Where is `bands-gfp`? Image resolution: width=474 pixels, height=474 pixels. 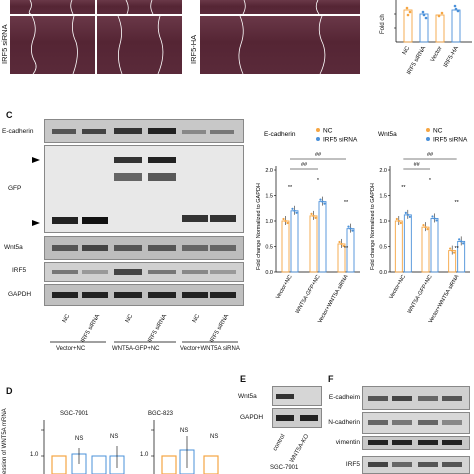
bands-gfp is located at coordinates (144, 190).